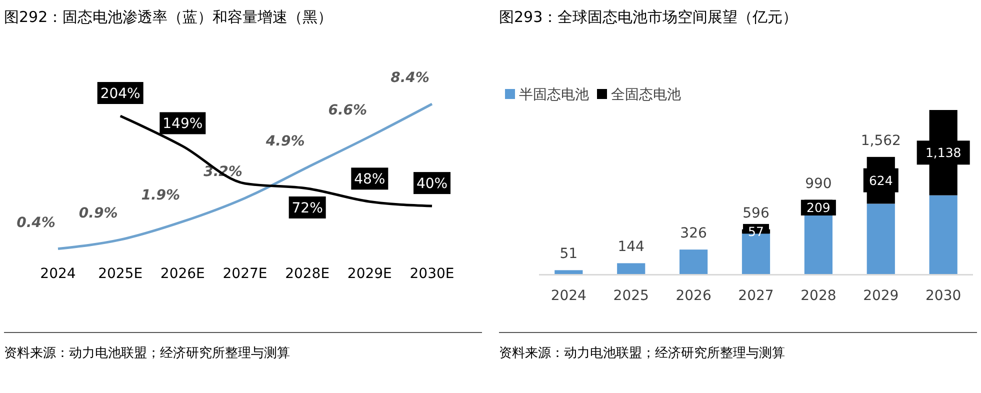 The height and width of the screenshot is (393, 981). What do you see at coordinates (818, 296) in the screenshot?
I see `x-tick-label: 2028` at bounding box center [818, 296].